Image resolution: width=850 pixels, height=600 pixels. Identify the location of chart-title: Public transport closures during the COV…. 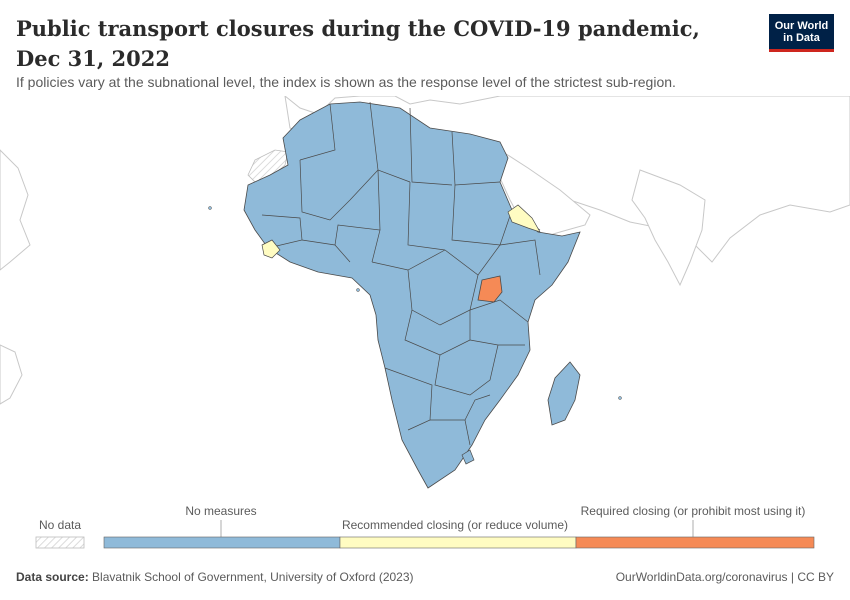
(358, 43).